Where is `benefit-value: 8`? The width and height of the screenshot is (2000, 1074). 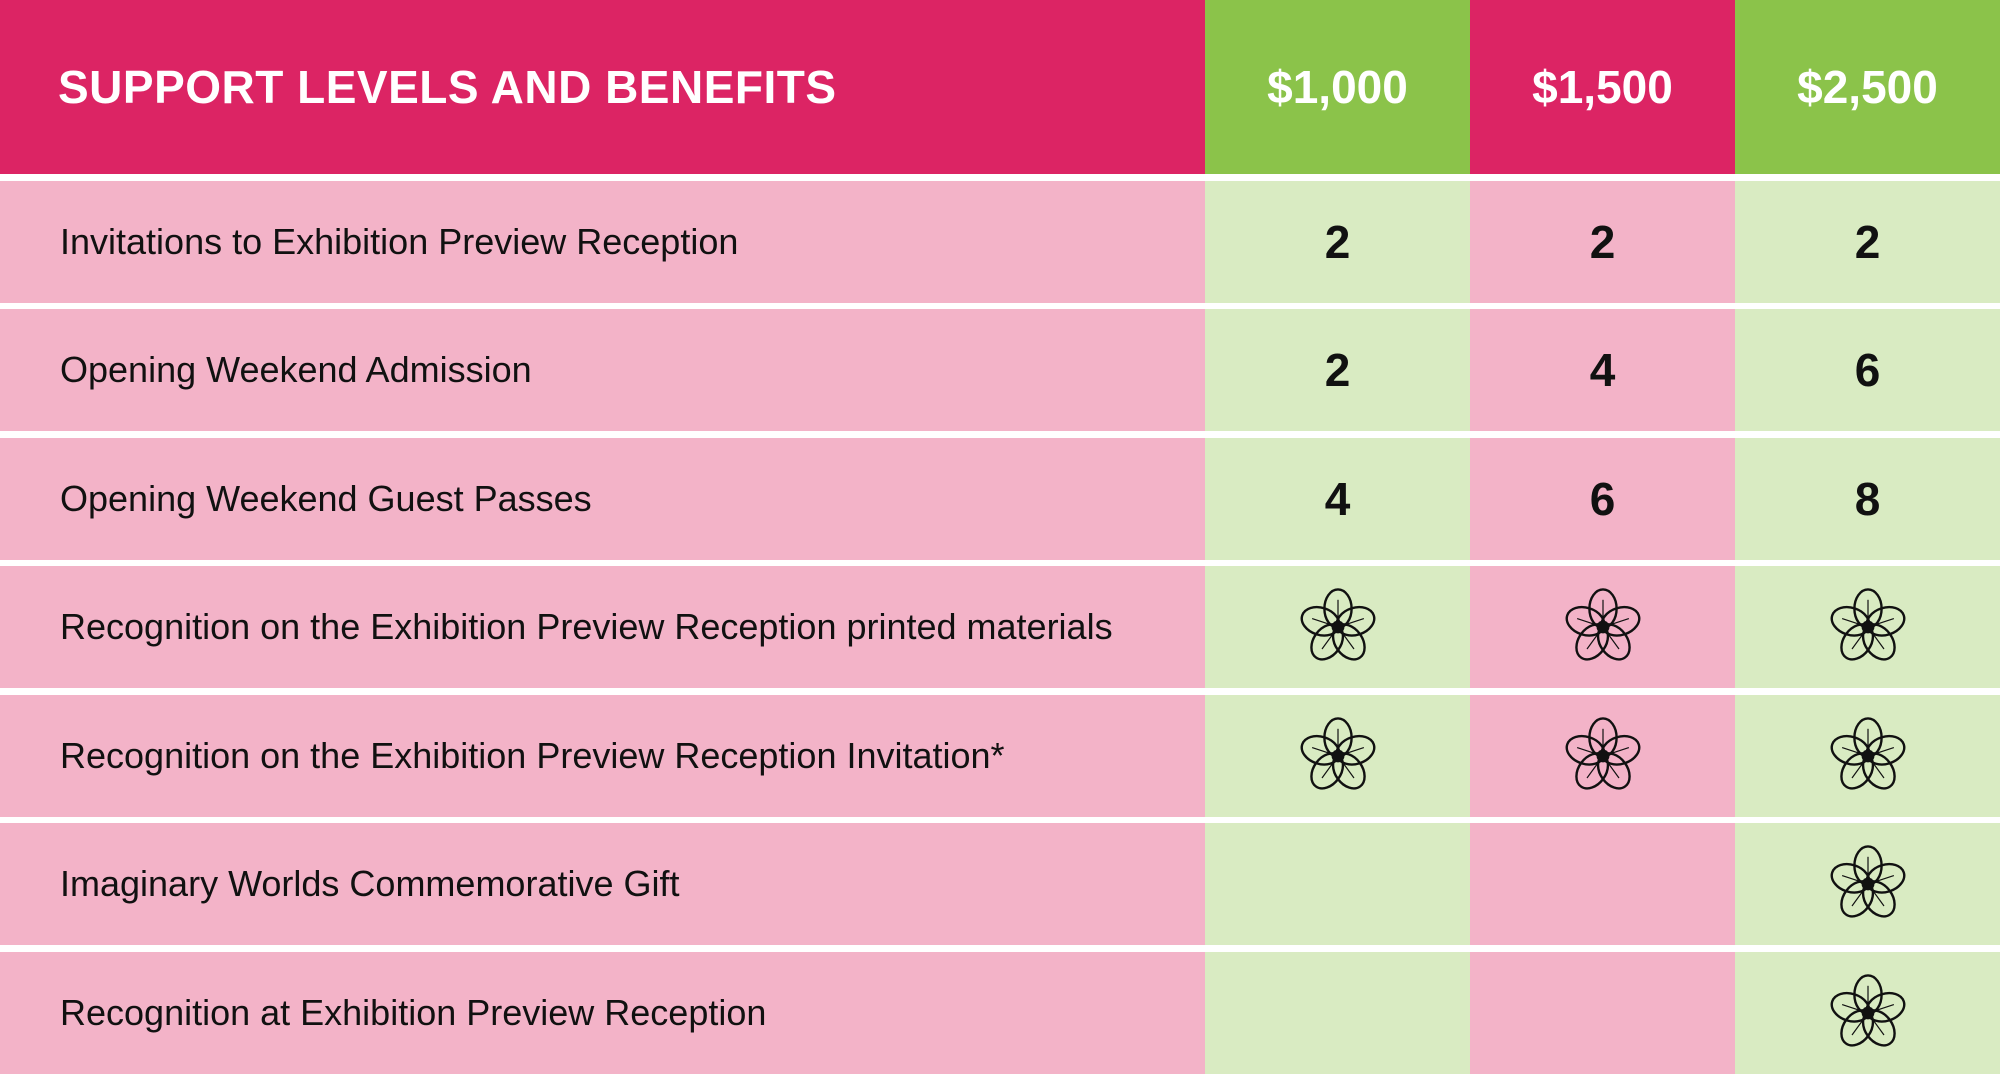 benefit-value: 8 is located at coordinates (1867, 498).